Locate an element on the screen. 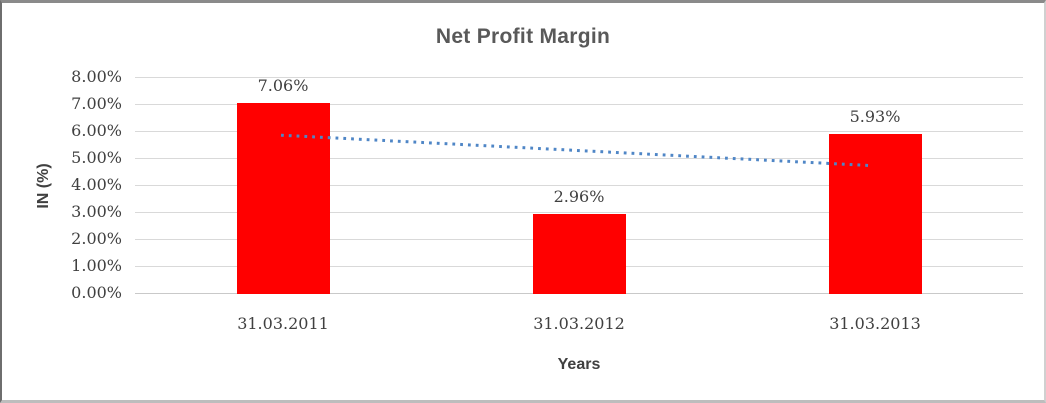  y-tick-label: 3.00% is located at coordinates (96, 211).